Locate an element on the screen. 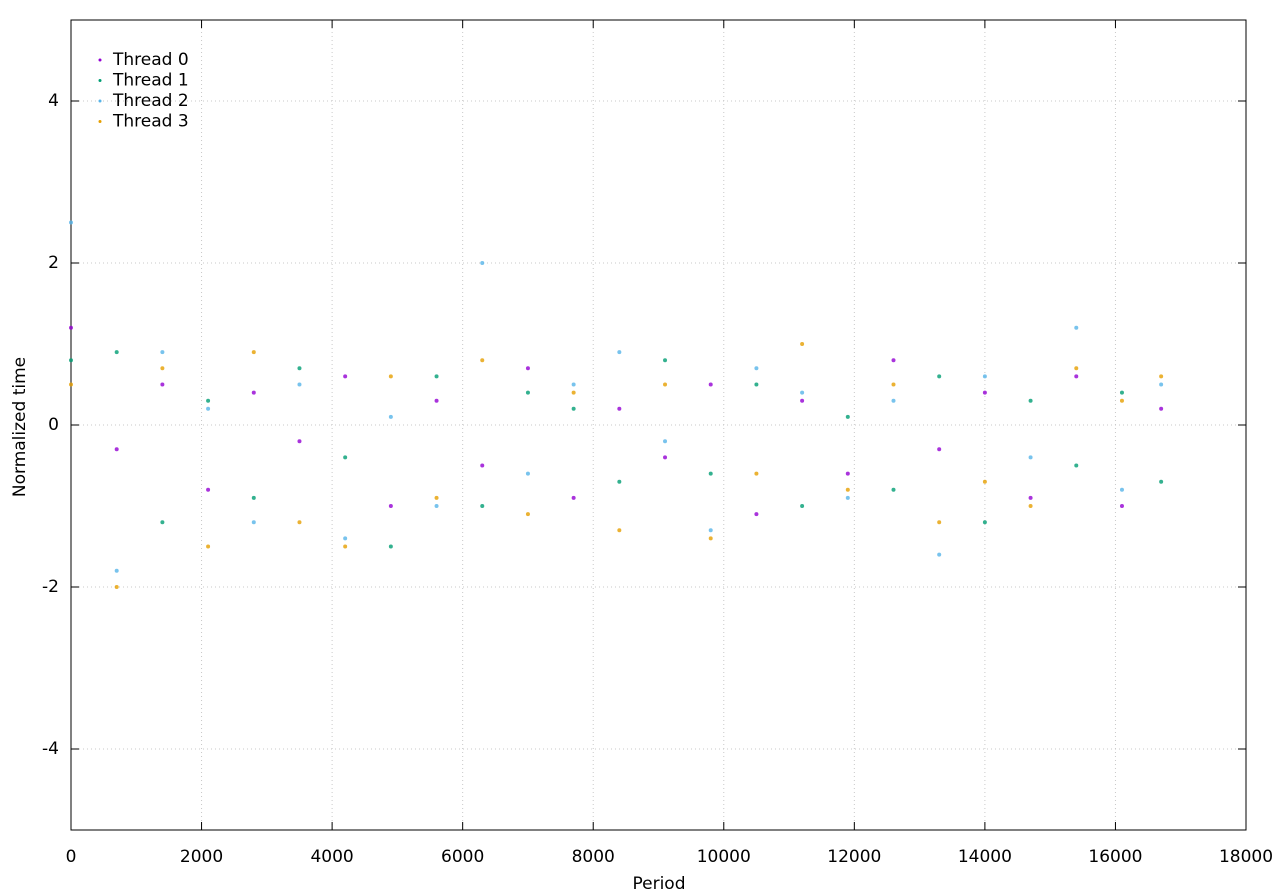  y-tick-label: 4 is located at coordinates (53, 101).